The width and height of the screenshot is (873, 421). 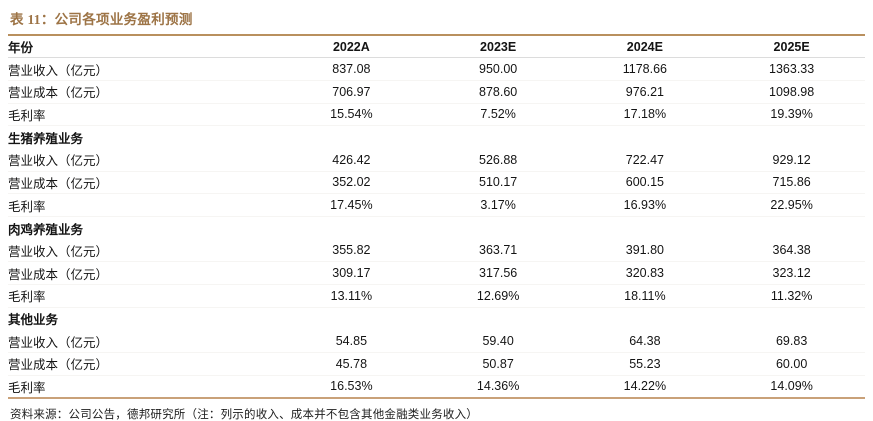 I want to click on cell-value: 7.52%, so click(x=498, y=114).